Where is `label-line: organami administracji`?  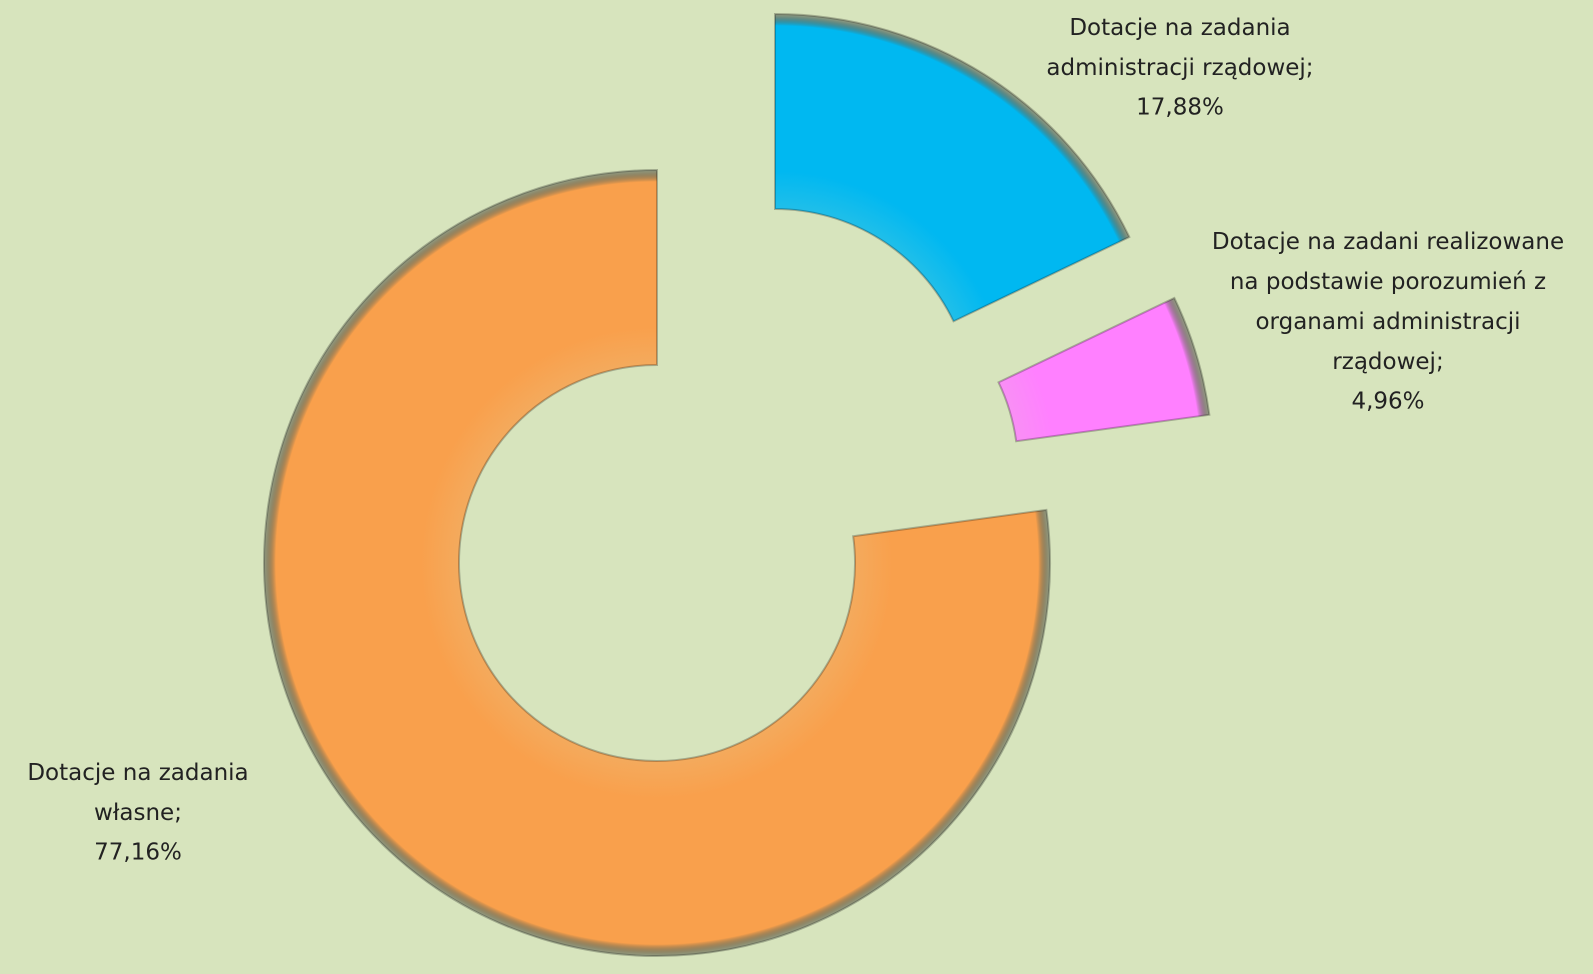
label-line: organami administracji is located at coordinates (1387, 322).